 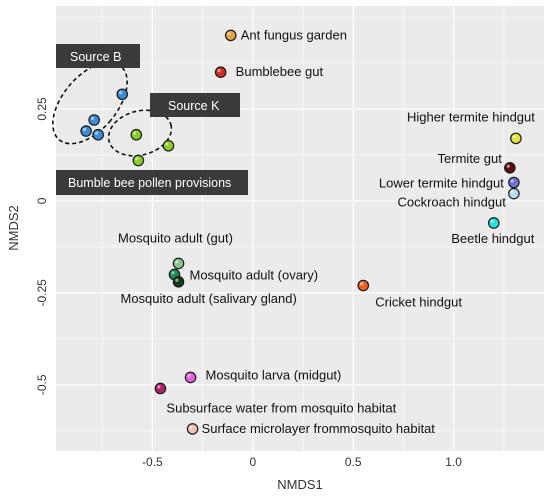 I want to click on point-label: Mosquito adult (salivary gland), so click(x=209, y=298).